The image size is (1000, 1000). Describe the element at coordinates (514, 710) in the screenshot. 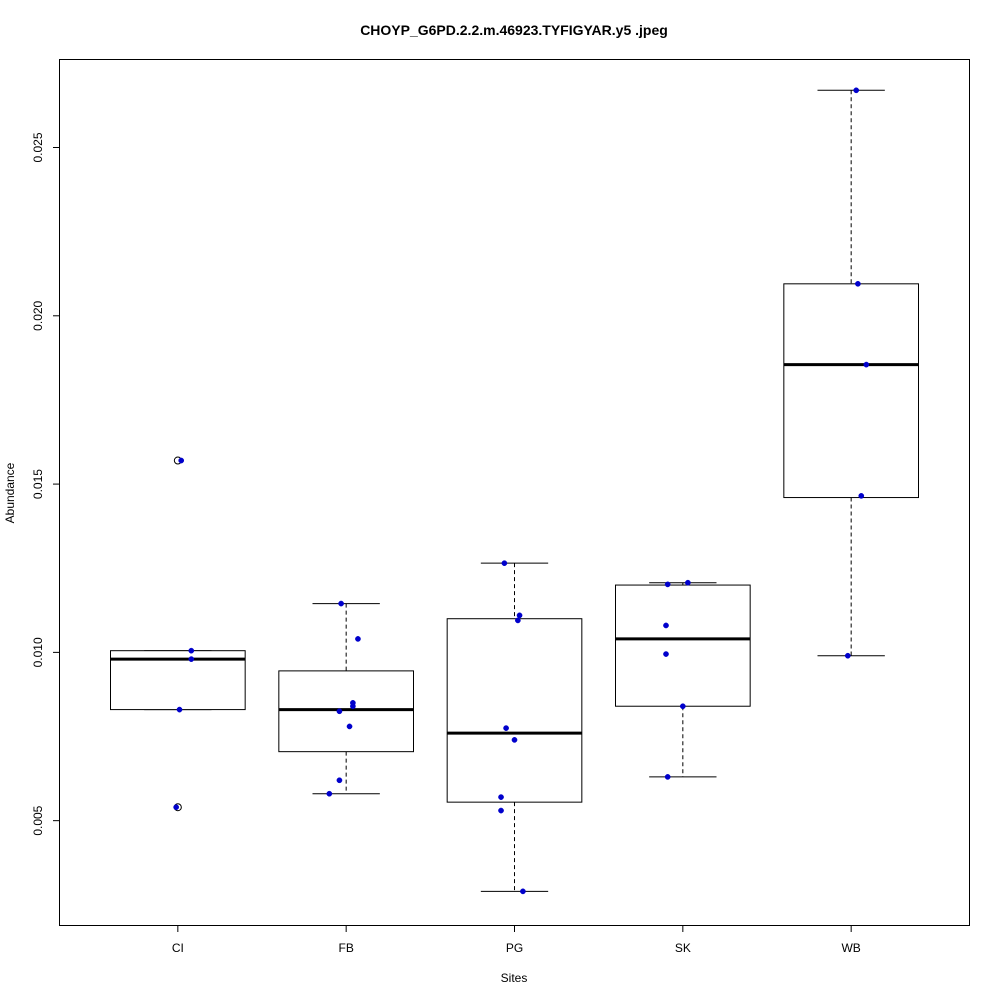

I see `iqr-box-pg` at that location.